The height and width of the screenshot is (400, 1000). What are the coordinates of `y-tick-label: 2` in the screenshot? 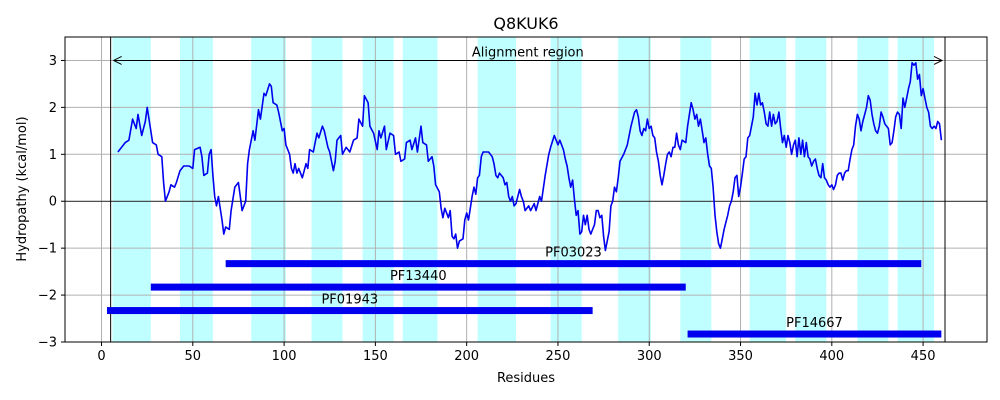 It's located at (53, 108).